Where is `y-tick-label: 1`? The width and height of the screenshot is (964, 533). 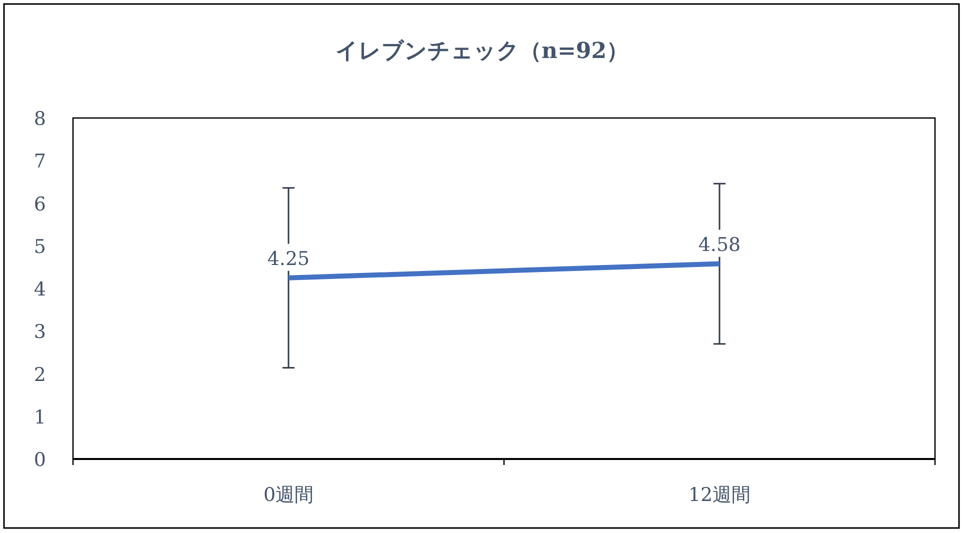
y-tick-label: 1 is located at coordinates (40, 417).